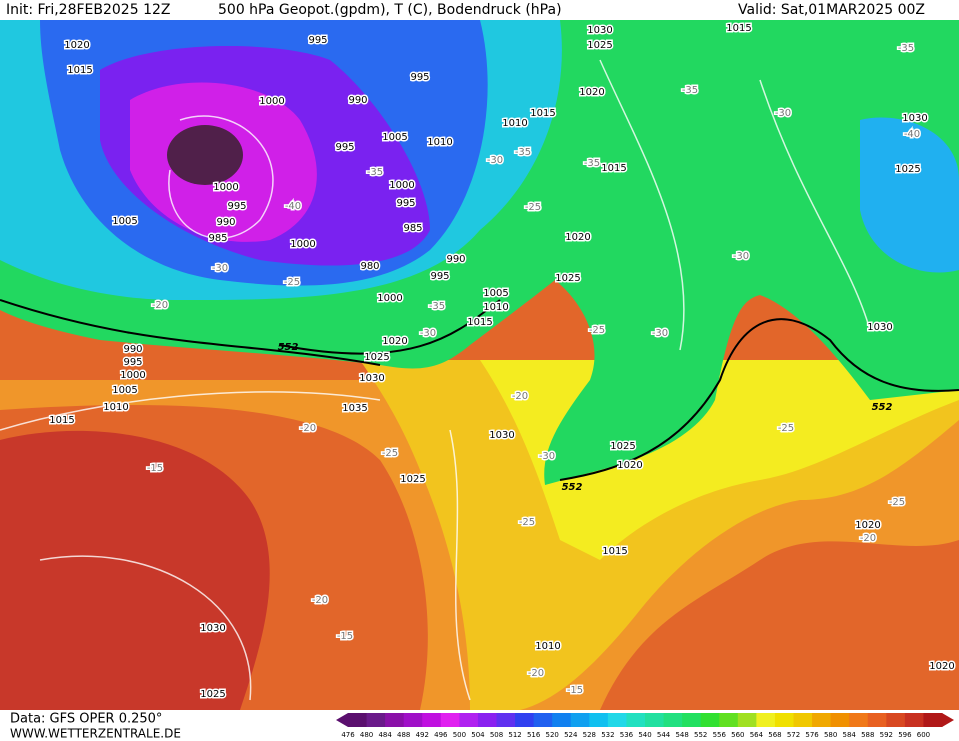 The height and width of the screenshot is (741, 959). What do you see at coordinates (496, 735) in the screenshot?
I see `colorbar-label: 508` at bounding box center [496, 735].